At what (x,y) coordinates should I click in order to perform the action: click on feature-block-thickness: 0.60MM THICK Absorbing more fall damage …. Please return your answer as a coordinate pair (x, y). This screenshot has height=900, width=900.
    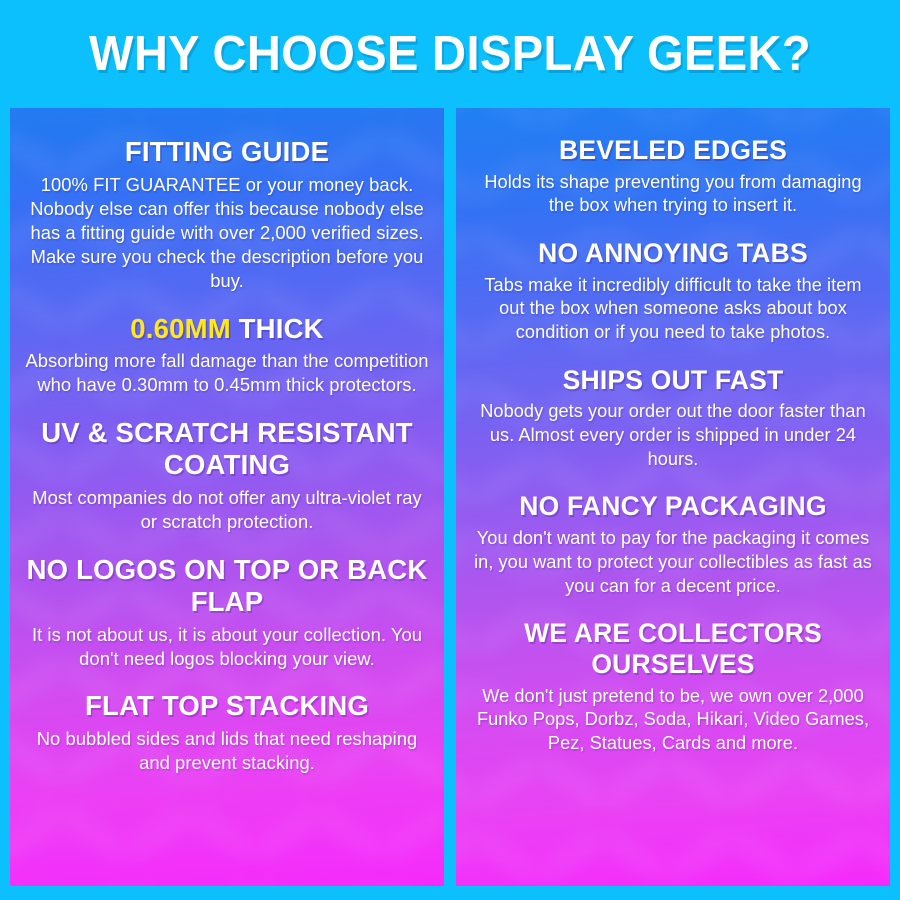
    Looking at the image, I should click on (227, 355).